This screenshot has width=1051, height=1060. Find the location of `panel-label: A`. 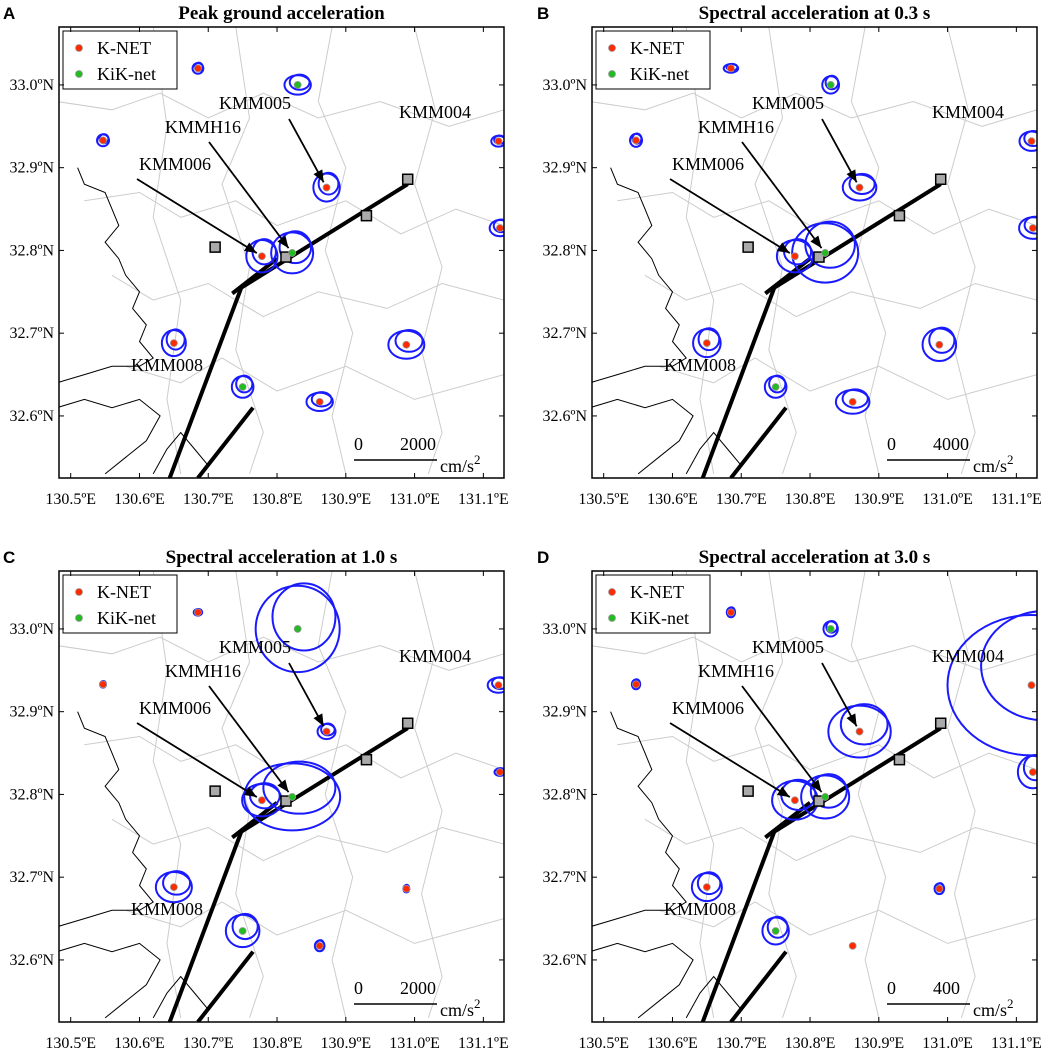

panel-label: A is located at coordinates (9, 13).